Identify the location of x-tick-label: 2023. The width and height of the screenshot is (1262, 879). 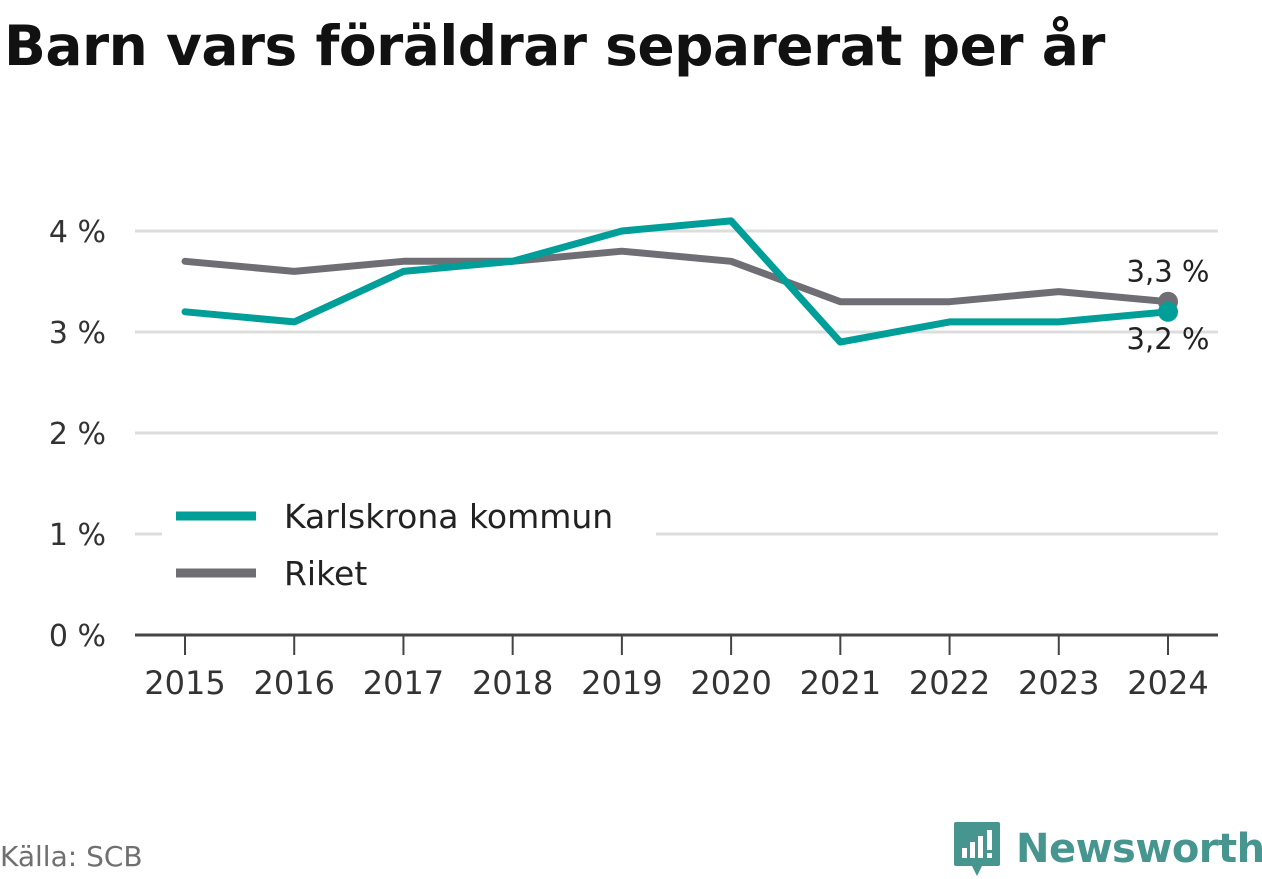
(1058, 683).